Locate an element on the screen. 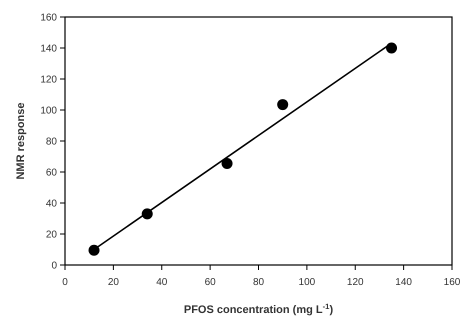  x-tick-label: 20 is located at coordinates (114, 282).